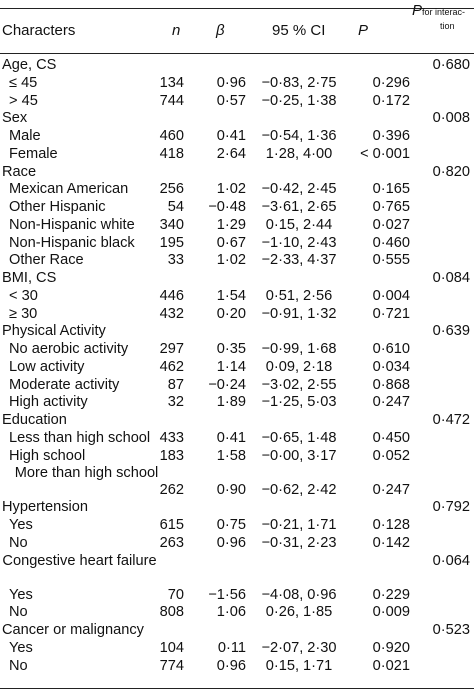  Describe the element at coordinates (451, 507) in the screenshot. I see `cell-p-interaction: 0·792` at that location.